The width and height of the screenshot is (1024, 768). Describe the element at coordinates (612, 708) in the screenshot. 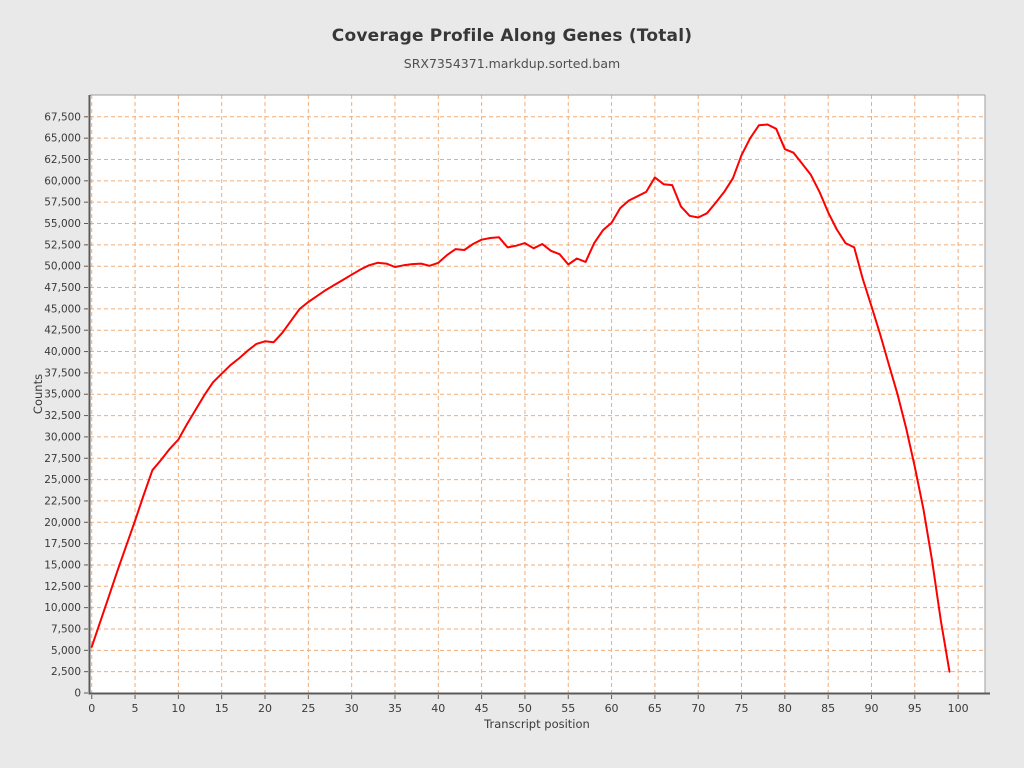

I see `svg-text: 60` at that location.